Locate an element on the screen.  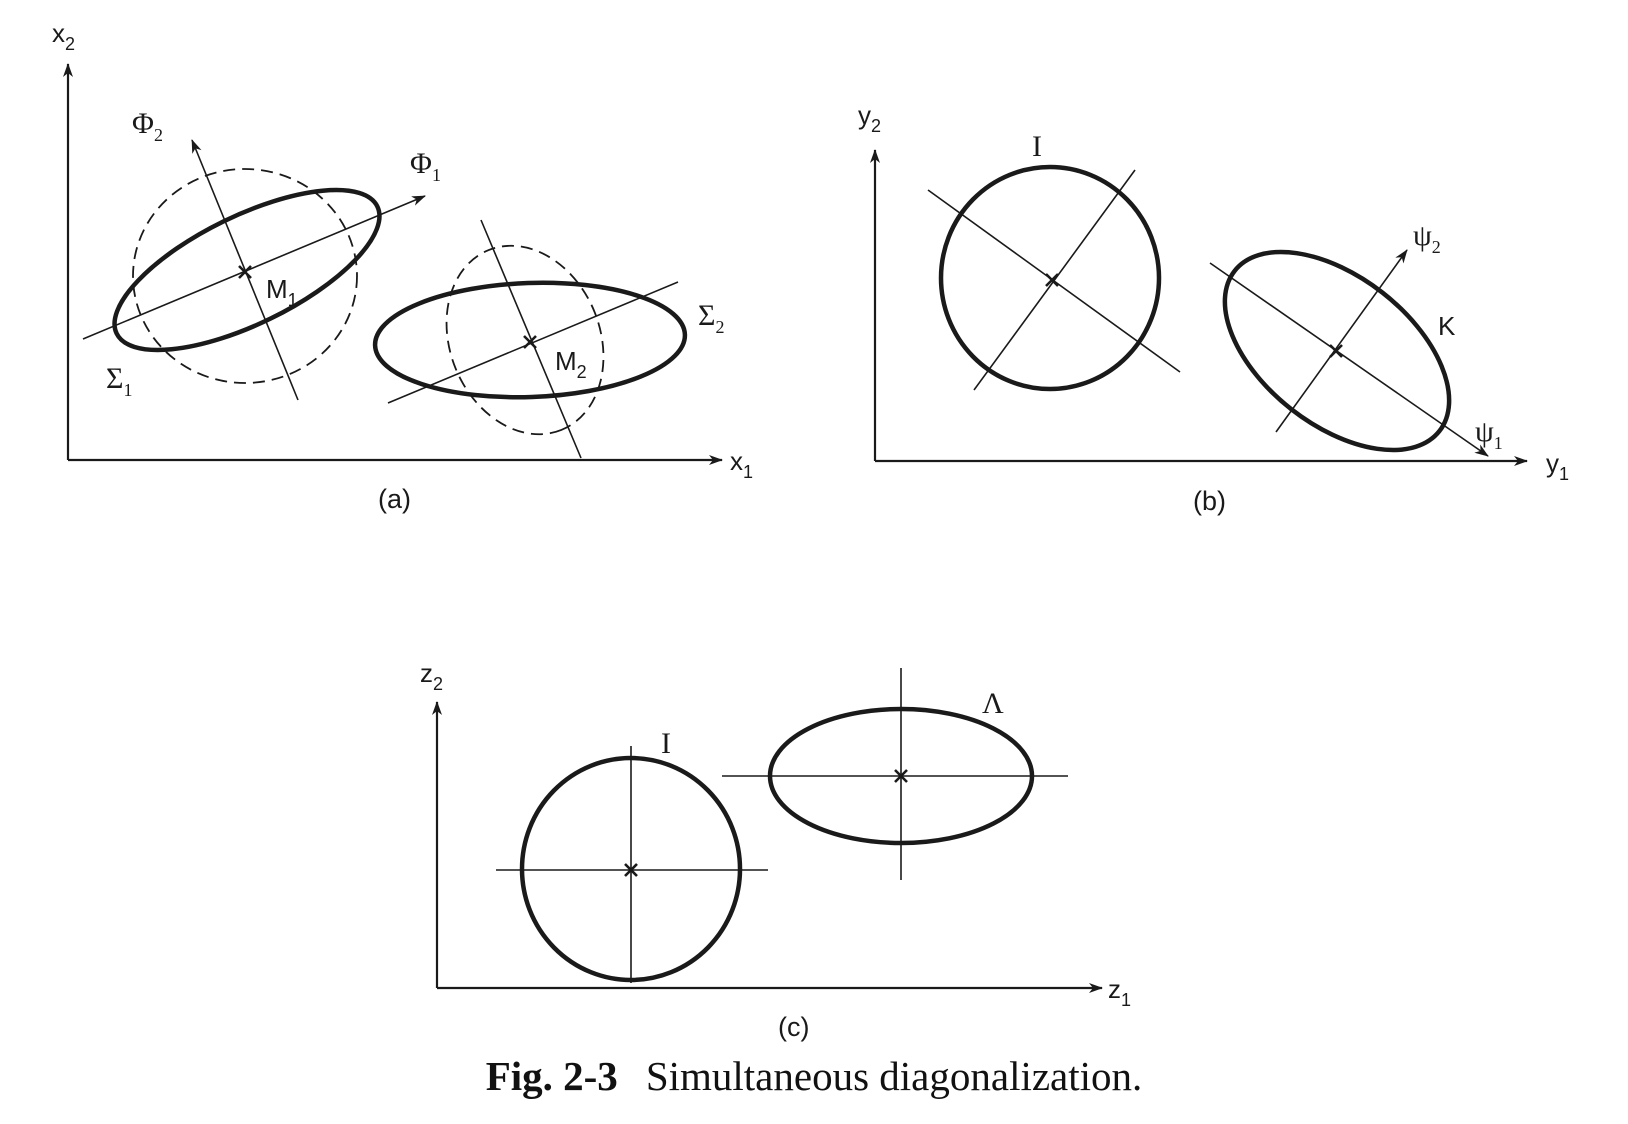
m2-minor-axis is located at coordinates (531, 339).